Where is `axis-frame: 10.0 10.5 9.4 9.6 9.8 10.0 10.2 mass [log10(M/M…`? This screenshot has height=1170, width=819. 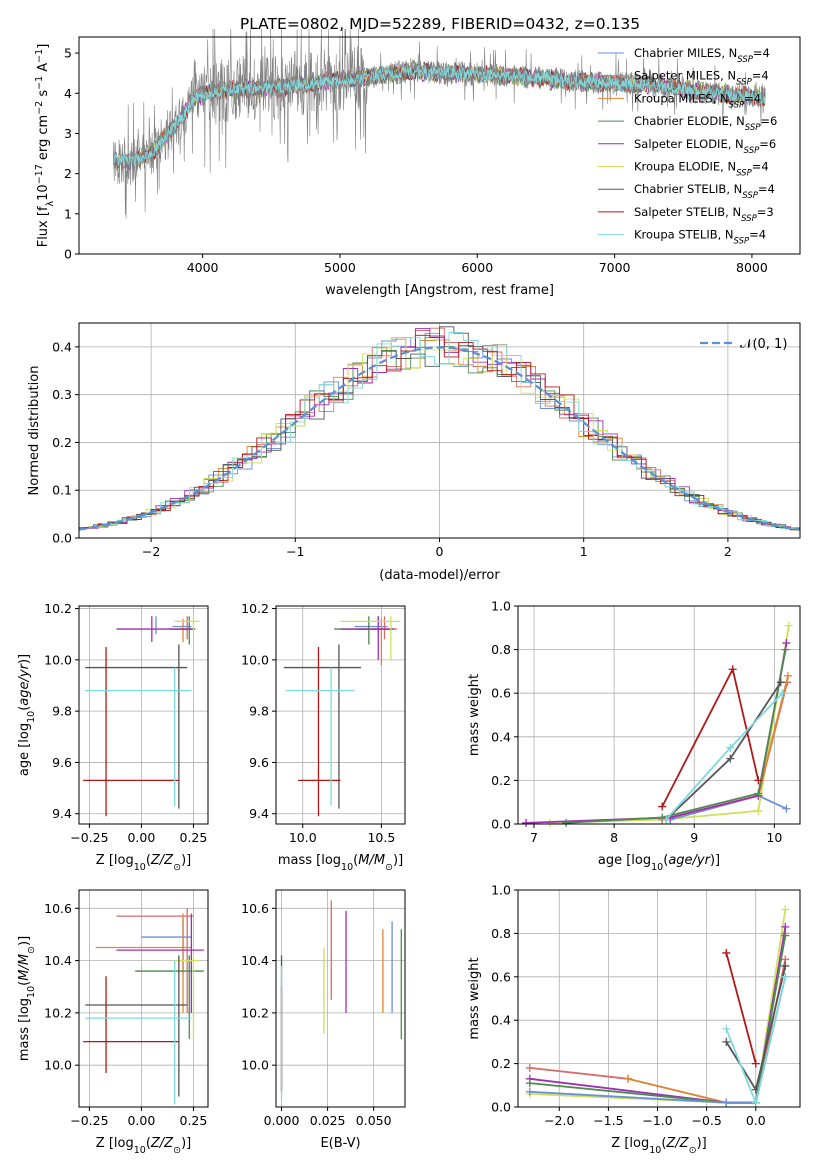 axis-frame: 10.0 10.5 9.4 9.6 9.8 10.0 10.2 mass [log10(M/M… is located at coordinates (323, 737).